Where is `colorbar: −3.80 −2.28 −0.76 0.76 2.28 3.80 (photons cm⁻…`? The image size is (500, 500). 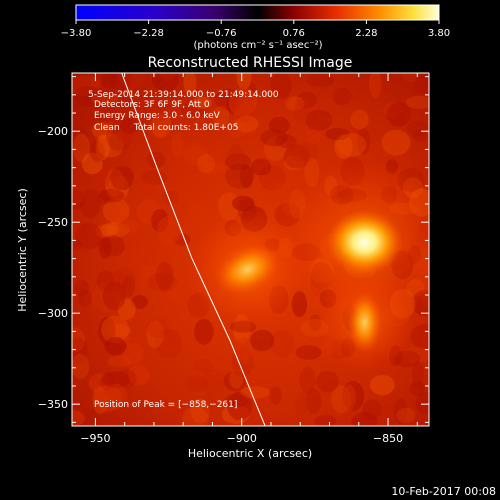
colorbar: −3.80 −2.28 −0.76 0.76 2.28 3.80 (photons cm⁻… is located at coordinates (255, 27).